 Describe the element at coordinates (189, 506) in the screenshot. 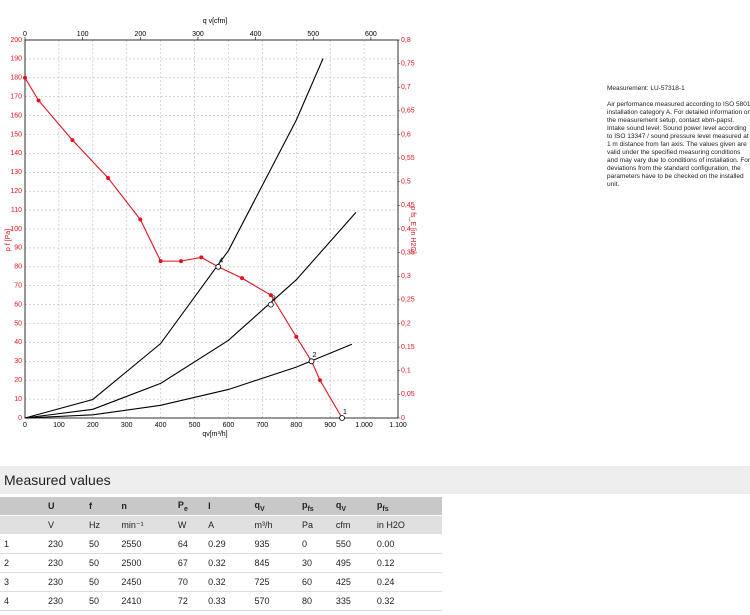

I see `header-cell: Pe` at that location.